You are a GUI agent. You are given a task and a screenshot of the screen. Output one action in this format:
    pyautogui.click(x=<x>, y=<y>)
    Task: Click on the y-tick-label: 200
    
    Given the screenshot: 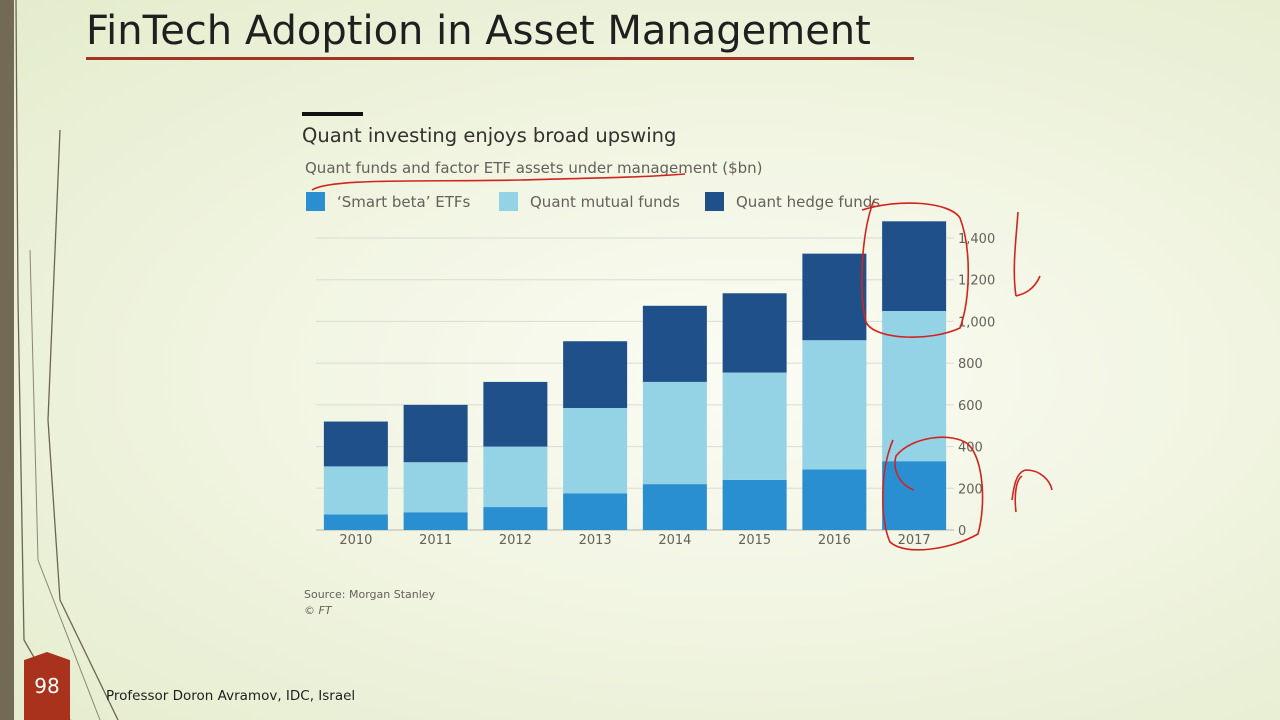 What is the action you would take?
    pyautogui.click(x=970, y=489)
    